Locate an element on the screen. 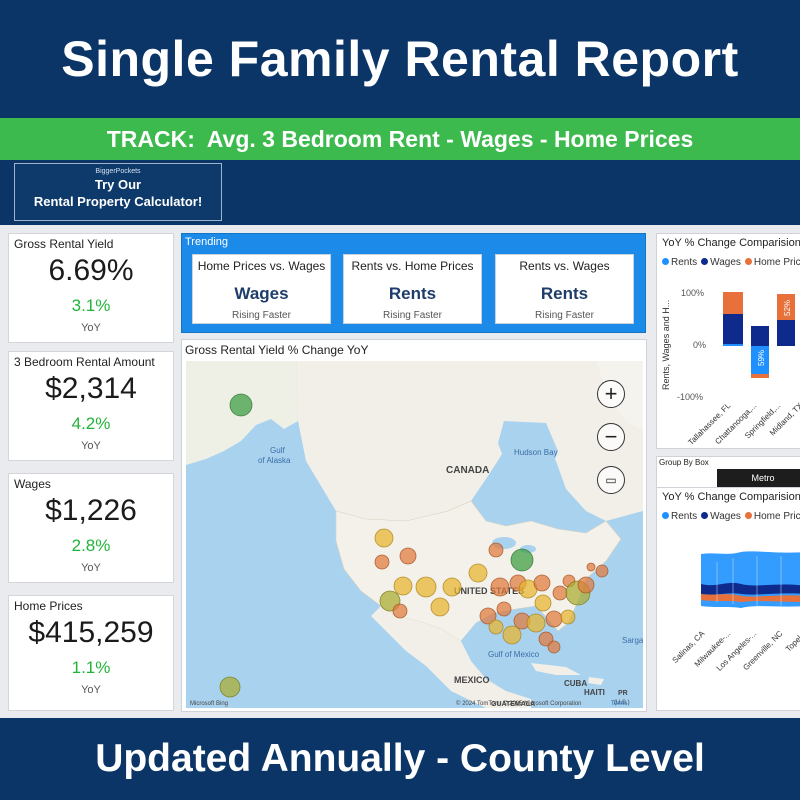 This screenshot has height=800, width=800. trend-card-caption: Rising Faster is located at coordinates (261, 315).